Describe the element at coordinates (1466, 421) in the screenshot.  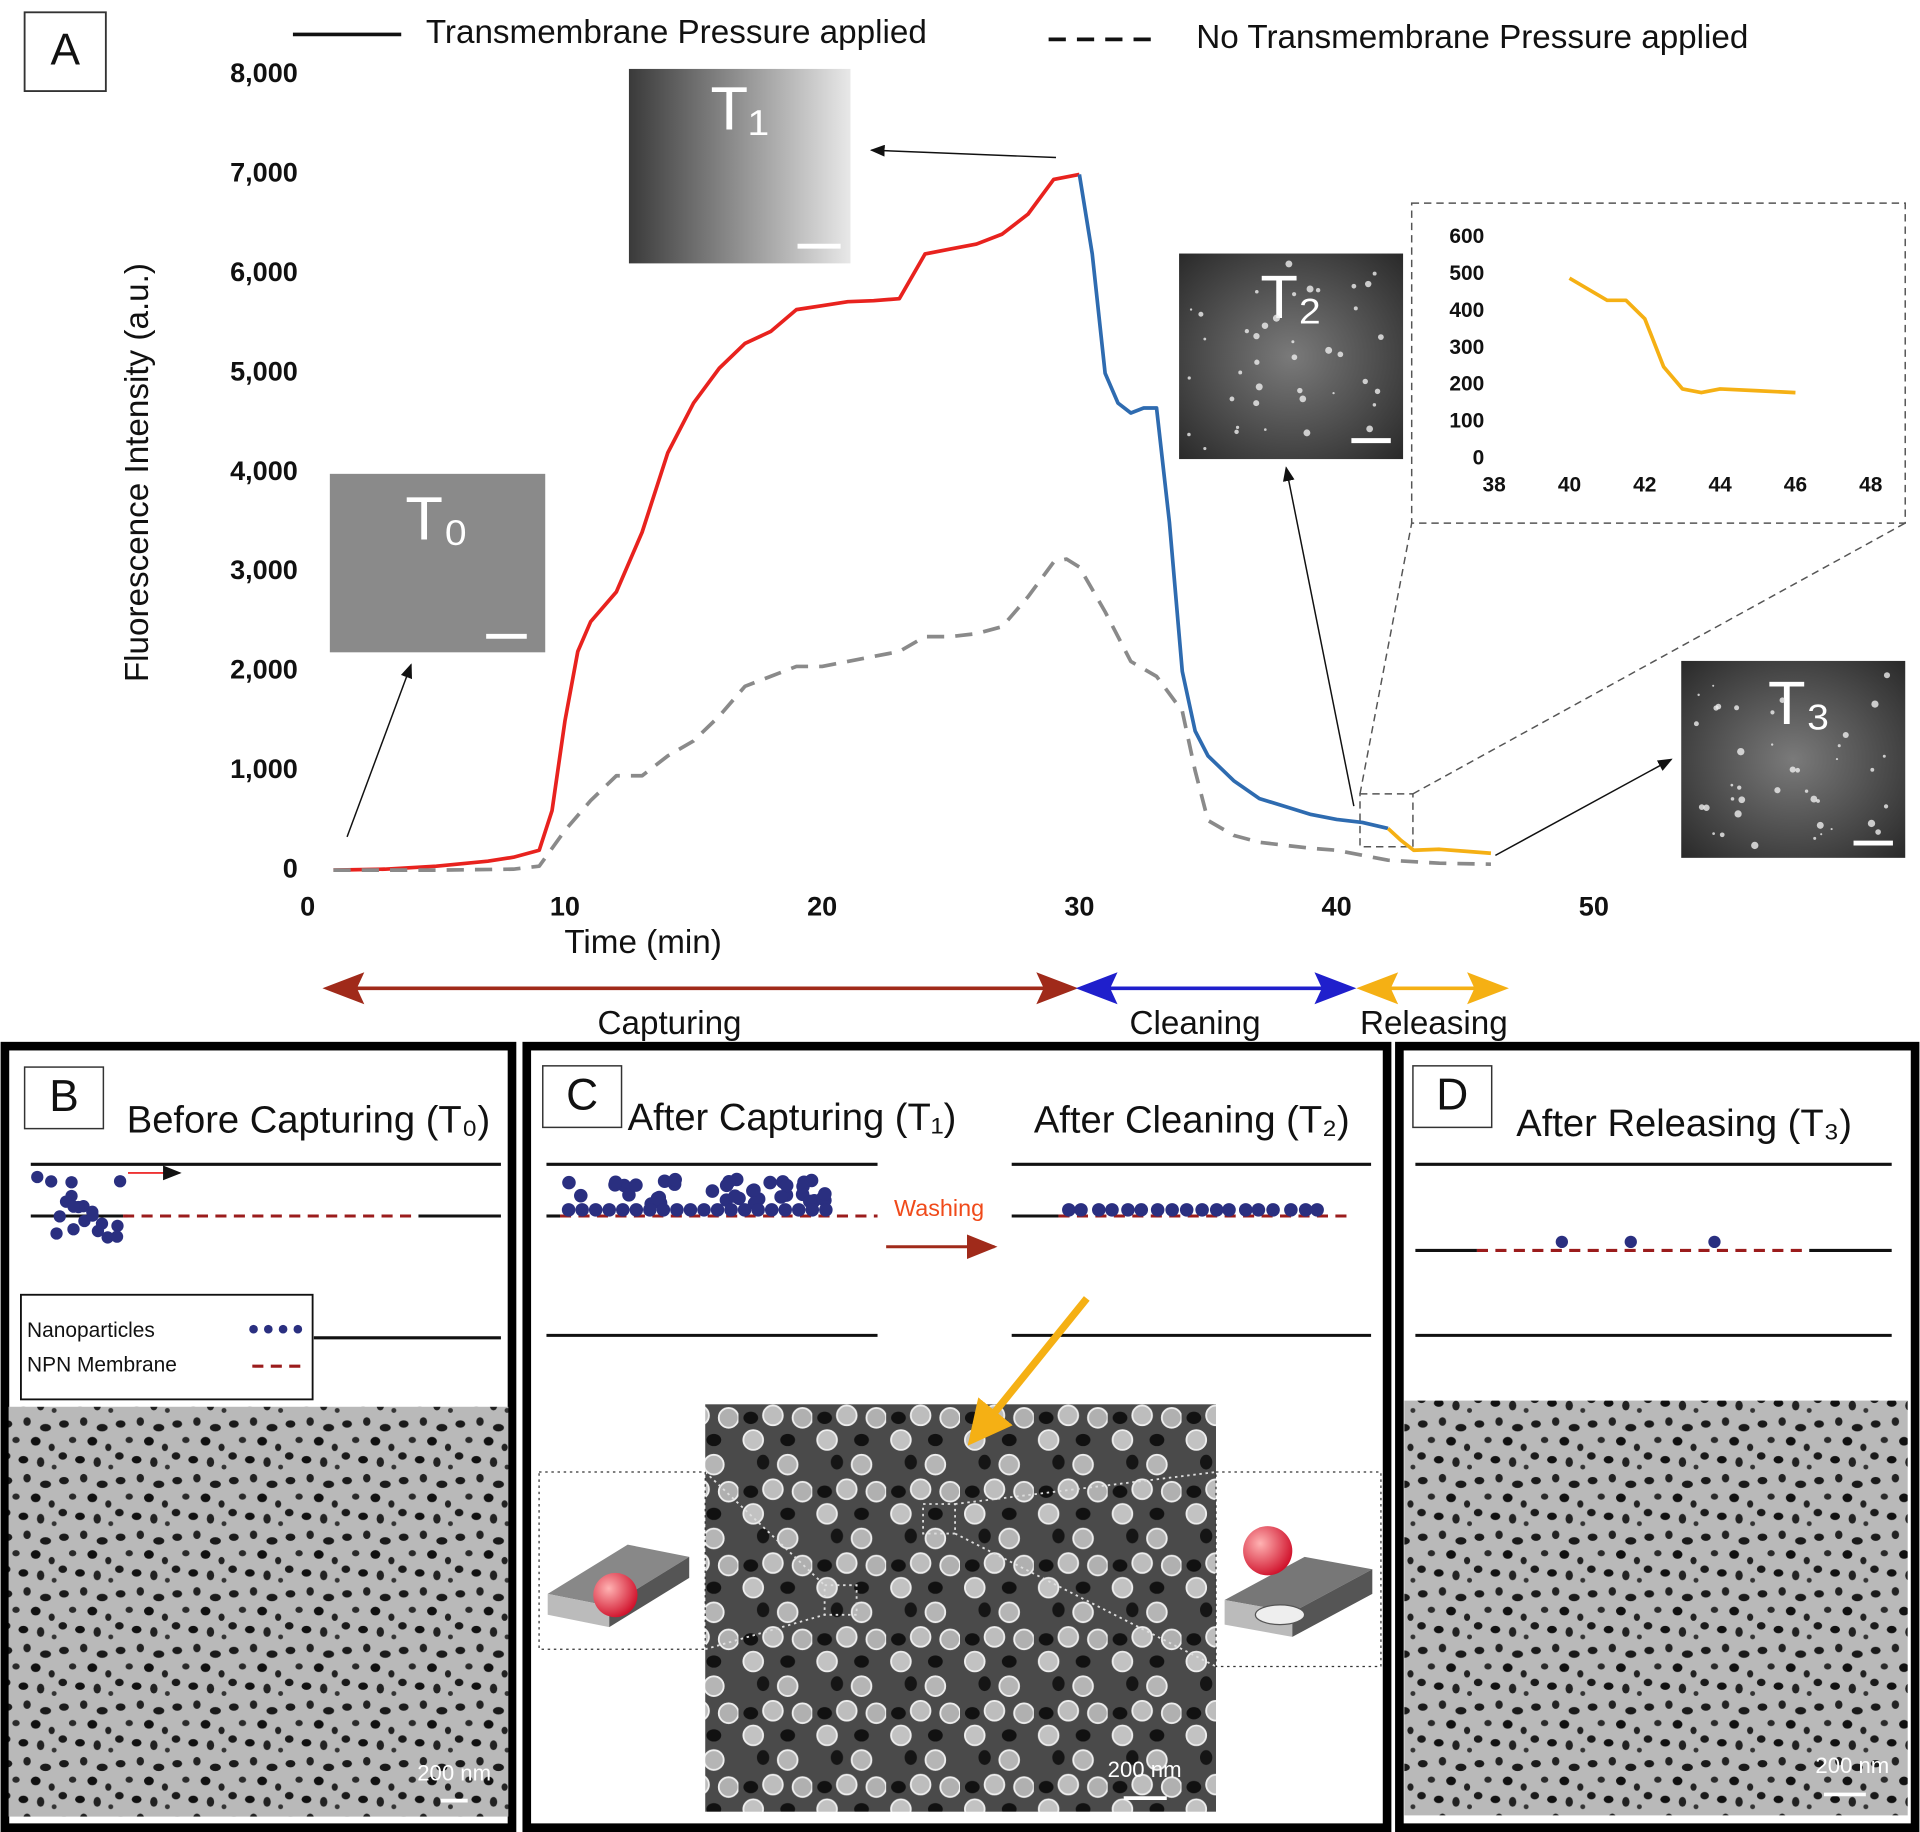
I see `y-tick-label: 100` at that location.